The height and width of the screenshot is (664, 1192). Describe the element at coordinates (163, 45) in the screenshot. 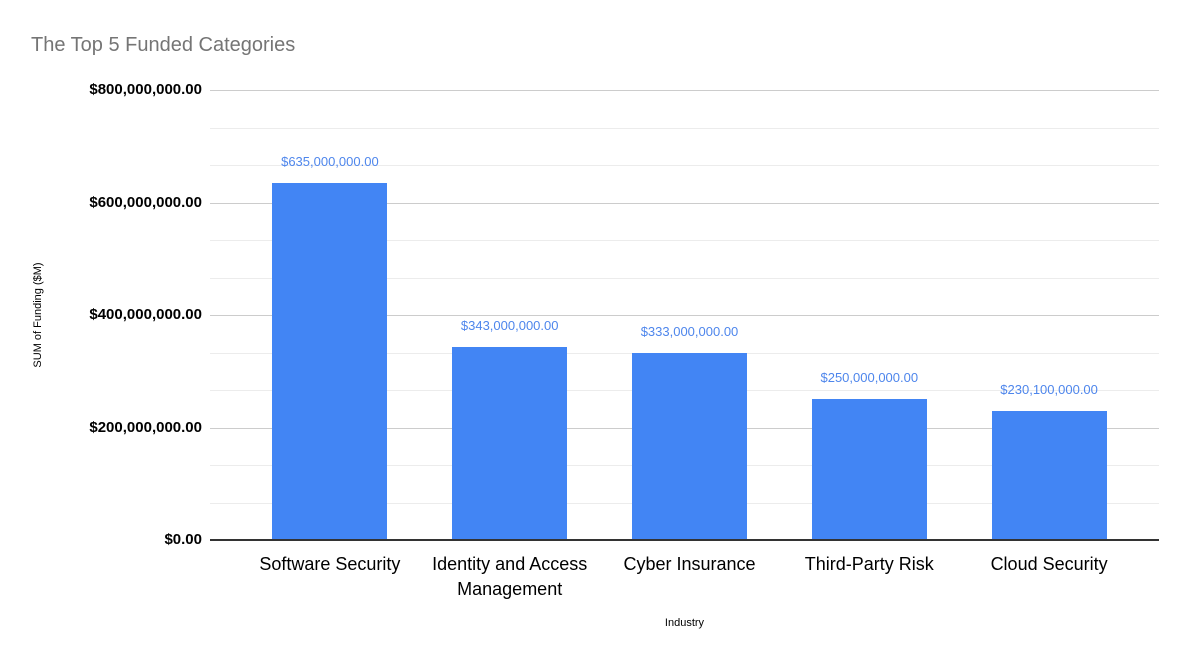

I see `chart-title: The Top 5 Funded Categories` at that location.